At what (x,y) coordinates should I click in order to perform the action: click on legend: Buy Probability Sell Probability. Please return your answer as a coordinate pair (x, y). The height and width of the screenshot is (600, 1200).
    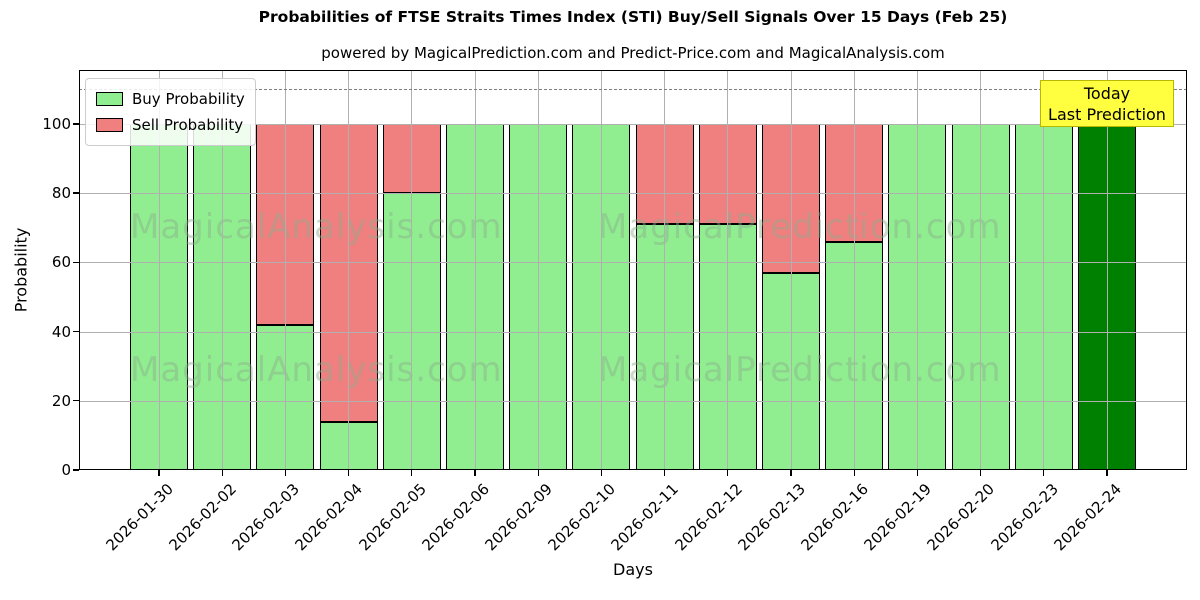
    Looking at the image, I should click on (170, 112).